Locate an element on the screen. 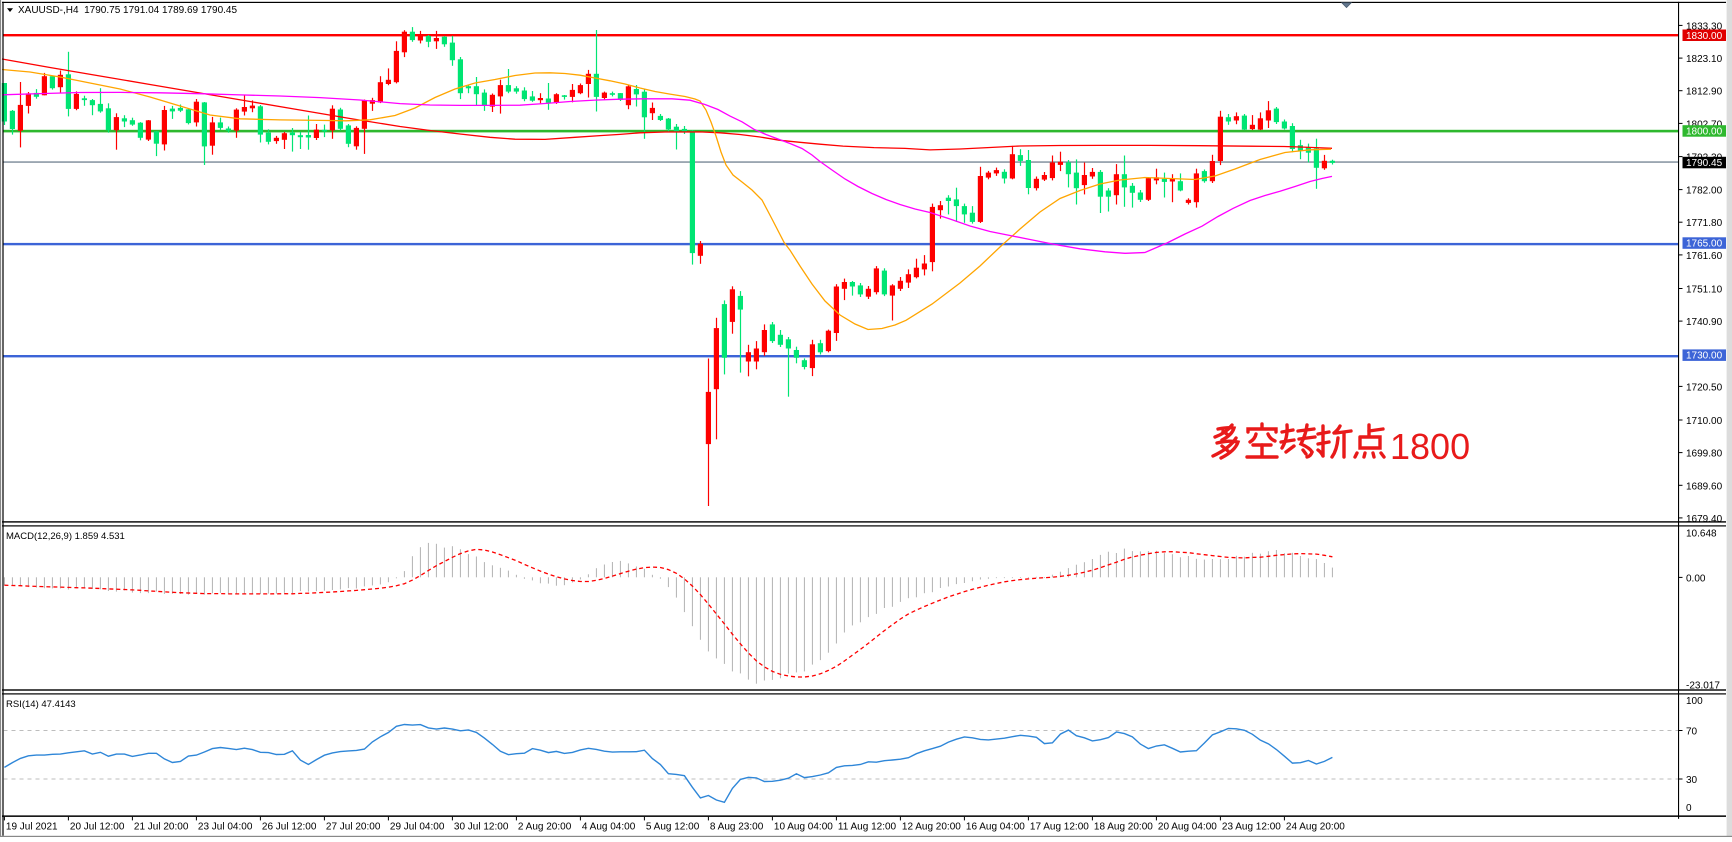 Image resolution: width=1732 pixels, height=842 pixels. svg-text: 19 Jul 2021 is located at coordinates (32, 827).